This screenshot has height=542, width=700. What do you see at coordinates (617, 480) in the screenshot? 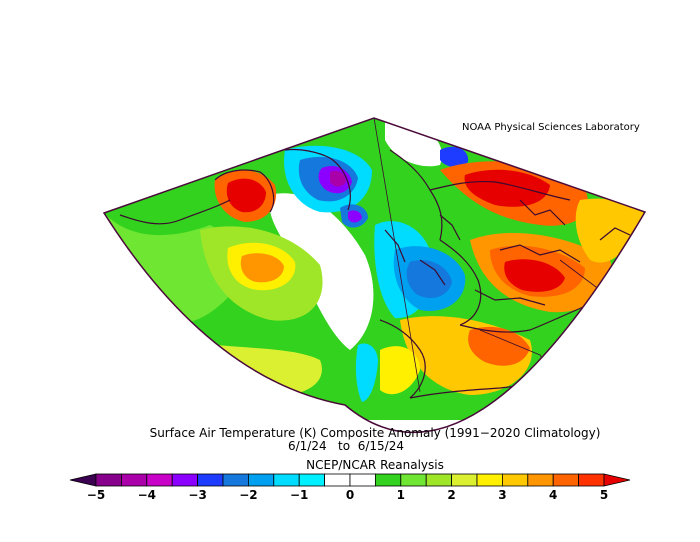
I see `colorbar-max-triangle` at bounding box center [617, 480].